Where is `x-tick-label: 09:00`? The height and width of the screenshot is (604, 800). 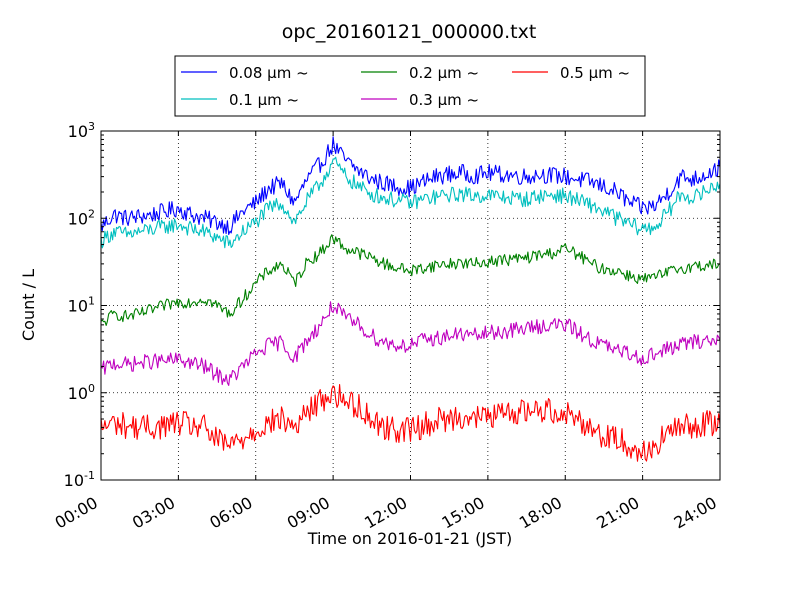
x-tick-label: 09:00 is located at coordinates (308, 513).